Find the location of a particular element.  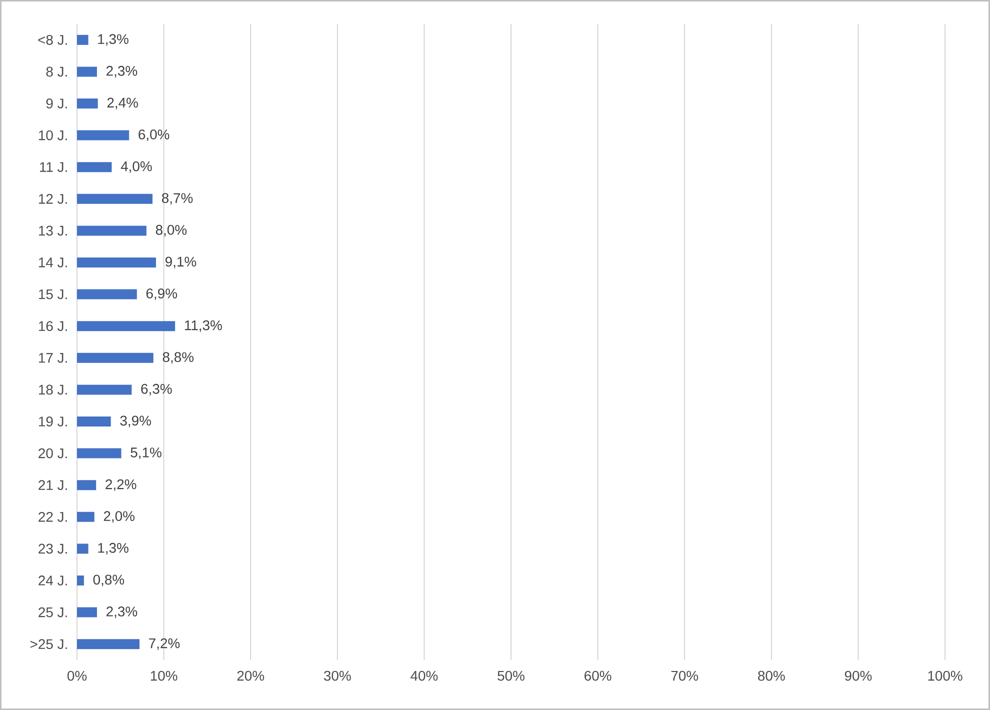

data-label: 7,2% is located at coordinates (164, 644).